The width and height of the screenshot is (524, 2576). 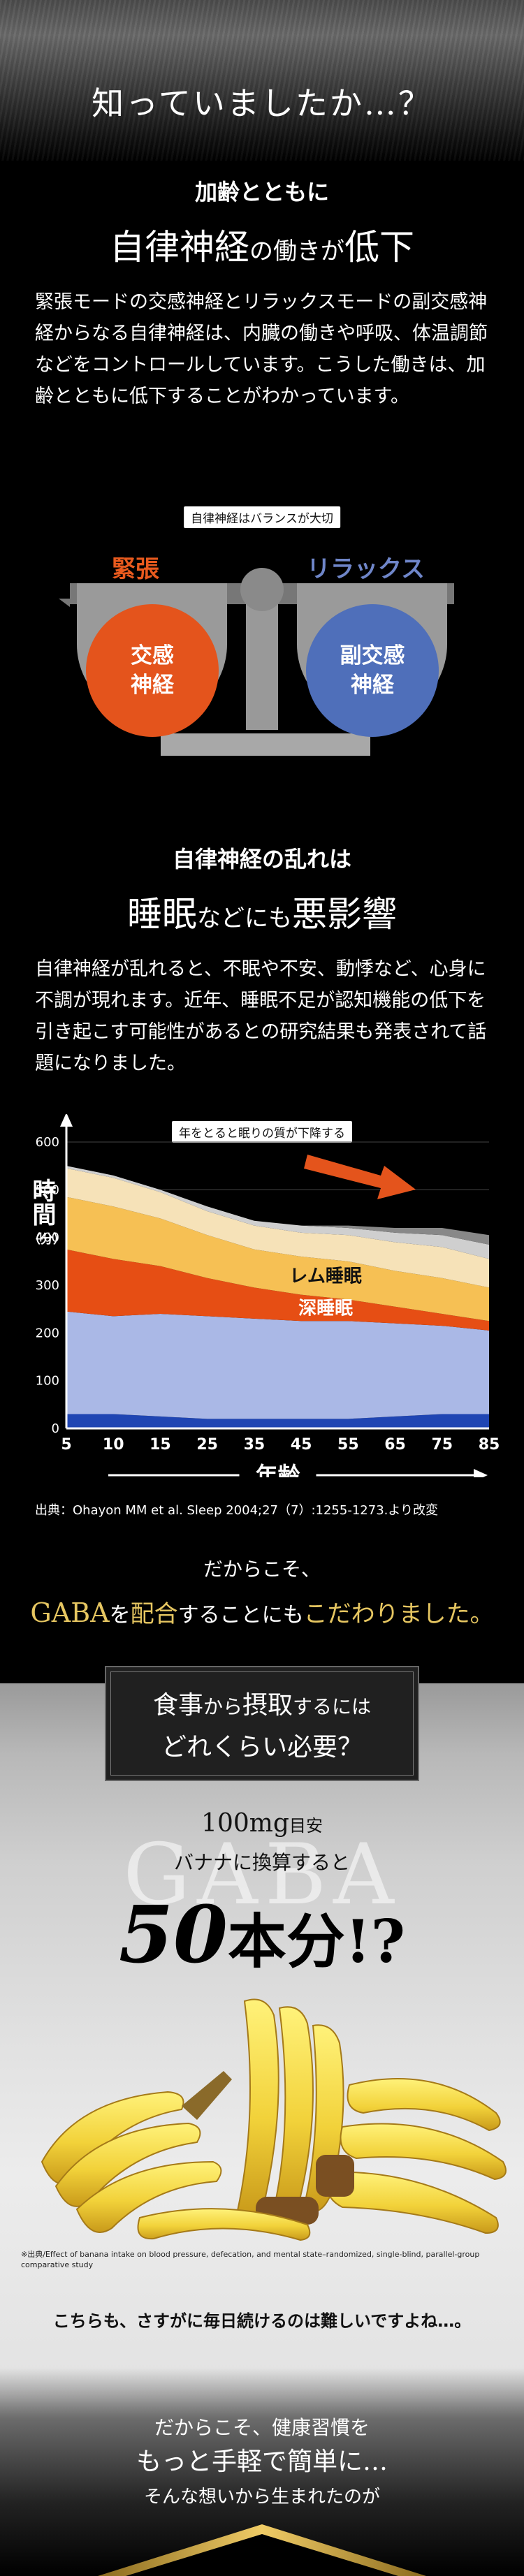 I want to click on hero-banner: 知っていましたか…？, so click(x=262, y=80).